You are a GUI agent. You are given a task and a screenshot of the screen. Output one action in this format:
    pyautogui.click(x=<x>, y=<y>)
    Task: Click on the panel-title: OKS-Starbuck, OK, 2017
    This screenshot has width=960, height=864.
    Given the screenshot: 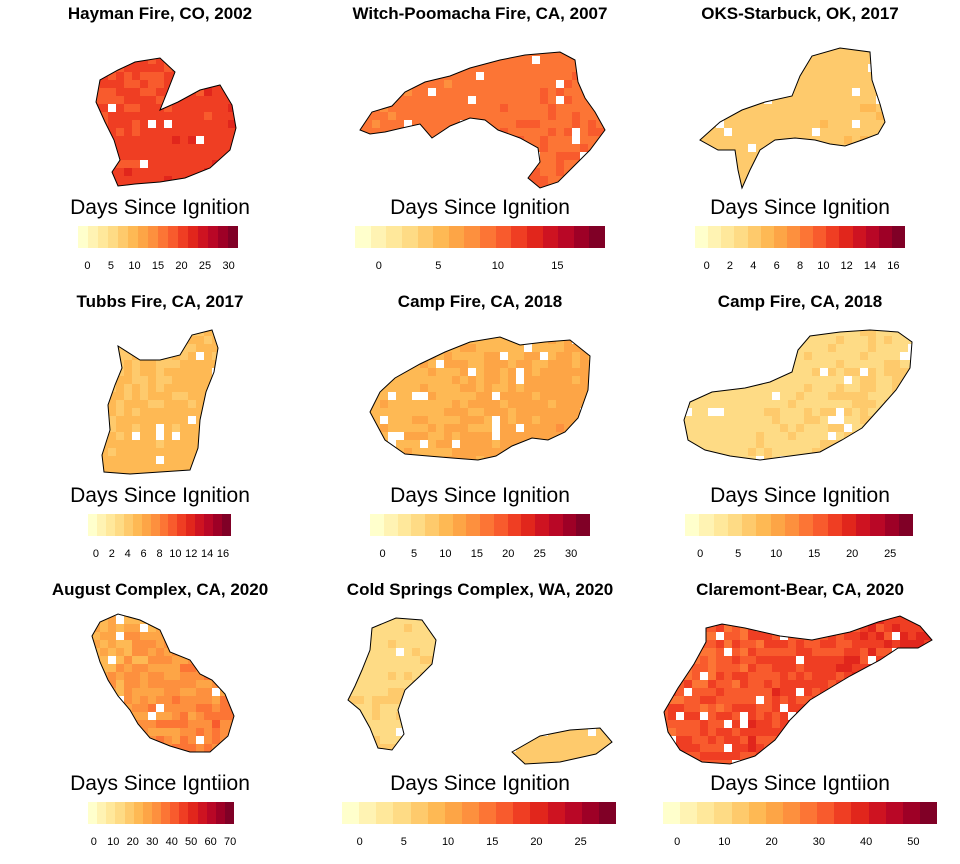 What is the action you would take?
    pyautogui.click(x=800, y=13)
    